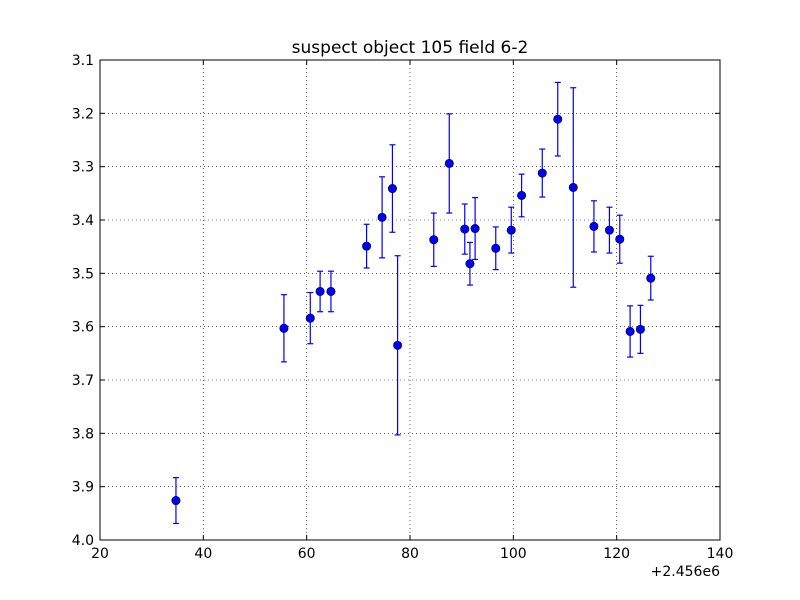  Describe the element at coordinates (83, 274) in the screenshot. I see `y-tick-label: 3.5` at that location.